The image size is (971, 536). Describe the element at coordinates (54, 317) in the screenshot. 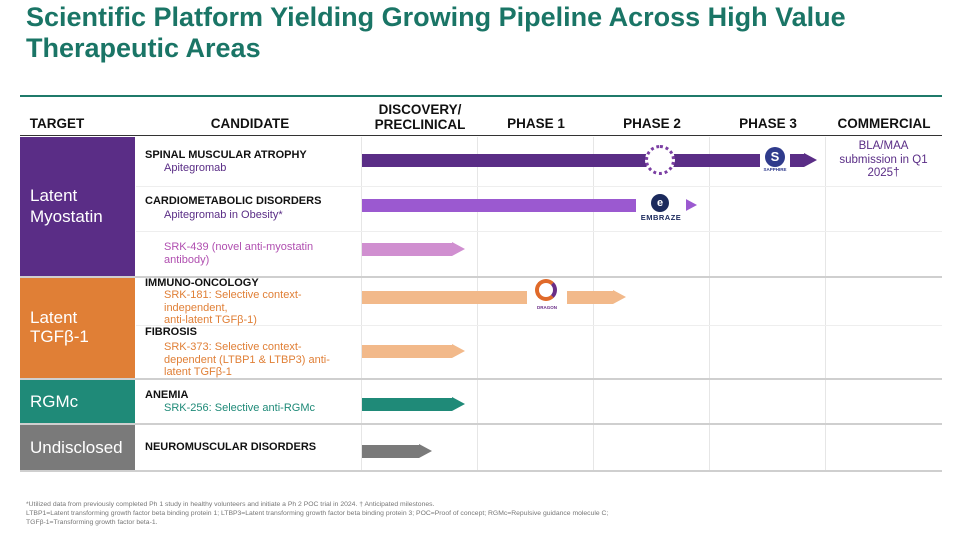

I see `target-latent-tgfb1-line1: Latent` at that location.